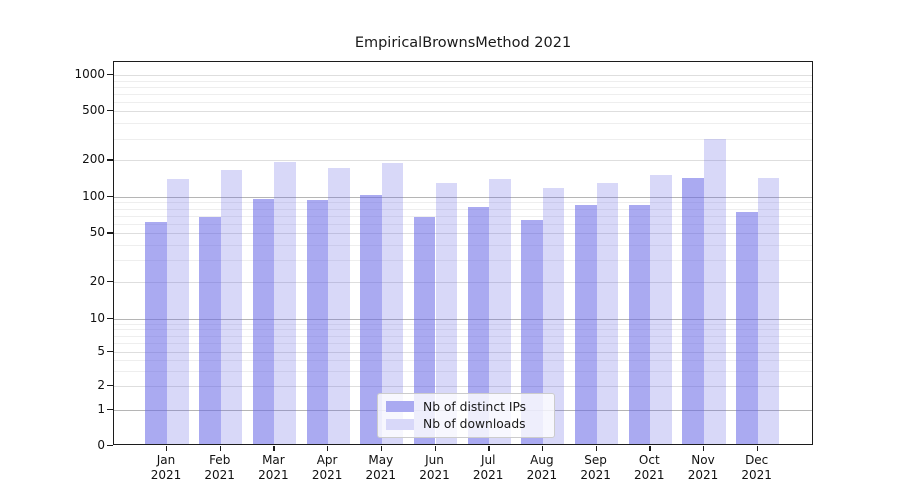 The height and width of the screenshot is (500, 900). I want to click on bar-distinct-ips-feb, so click(210, 330).